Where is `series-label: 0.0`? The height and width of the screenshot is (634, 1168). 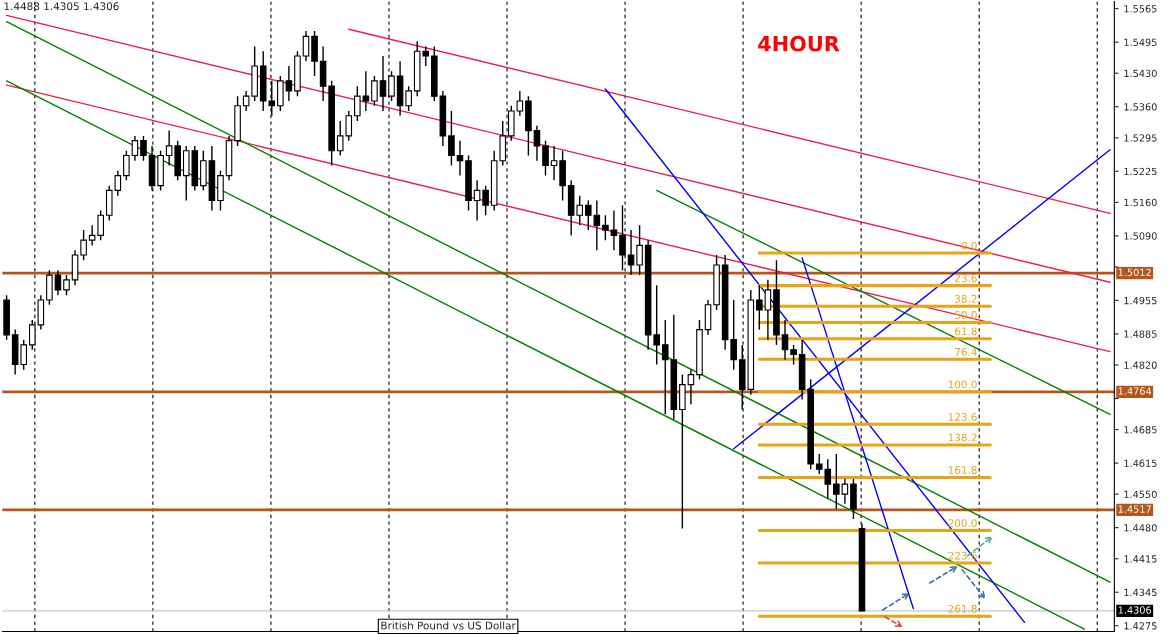 series-label: 0.0 is located at coordinates (969, 245).